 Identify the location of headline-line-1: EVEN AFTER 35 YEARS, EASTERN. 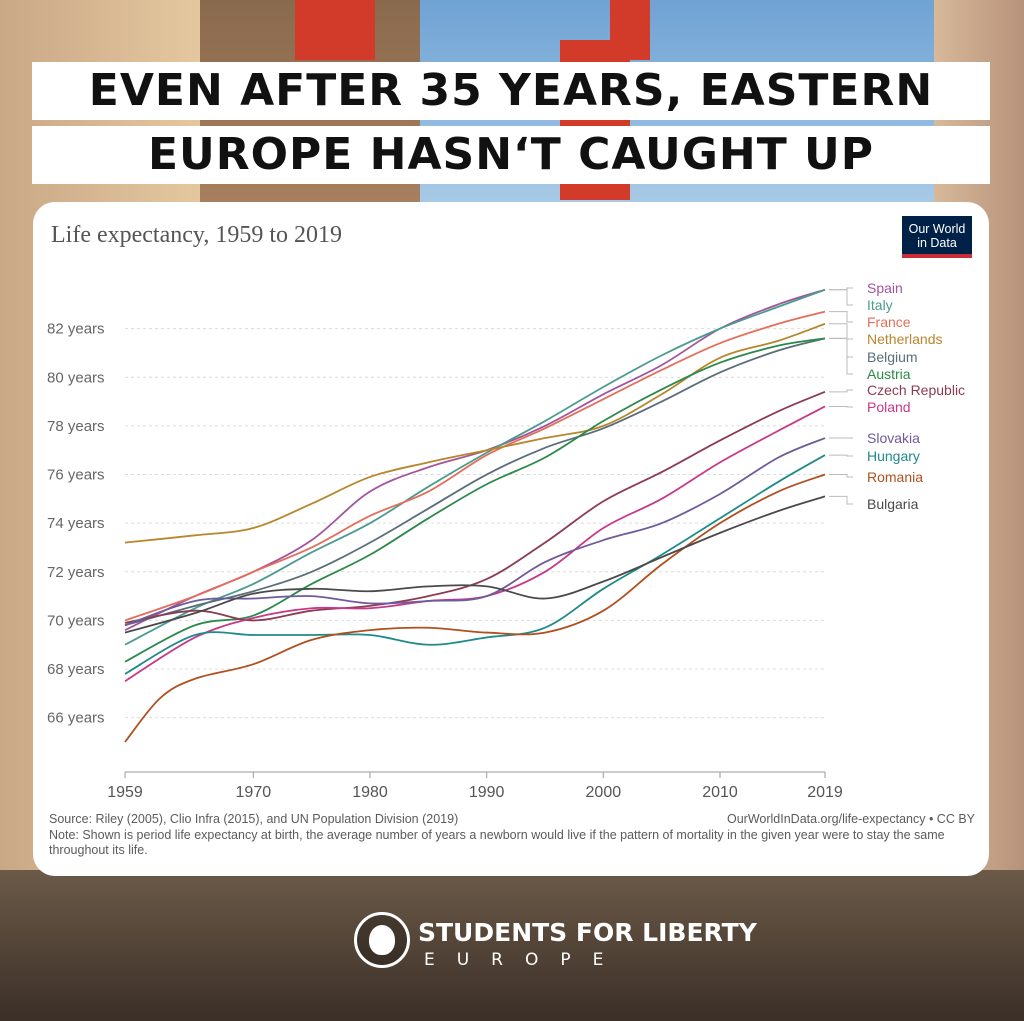
(511, 91).